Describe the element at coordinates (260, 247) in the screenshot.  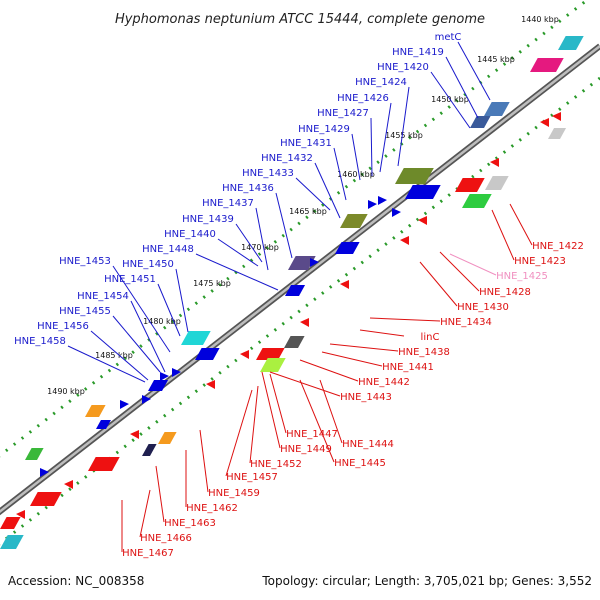
I see `scale-label: 1470 kbp` at that location.